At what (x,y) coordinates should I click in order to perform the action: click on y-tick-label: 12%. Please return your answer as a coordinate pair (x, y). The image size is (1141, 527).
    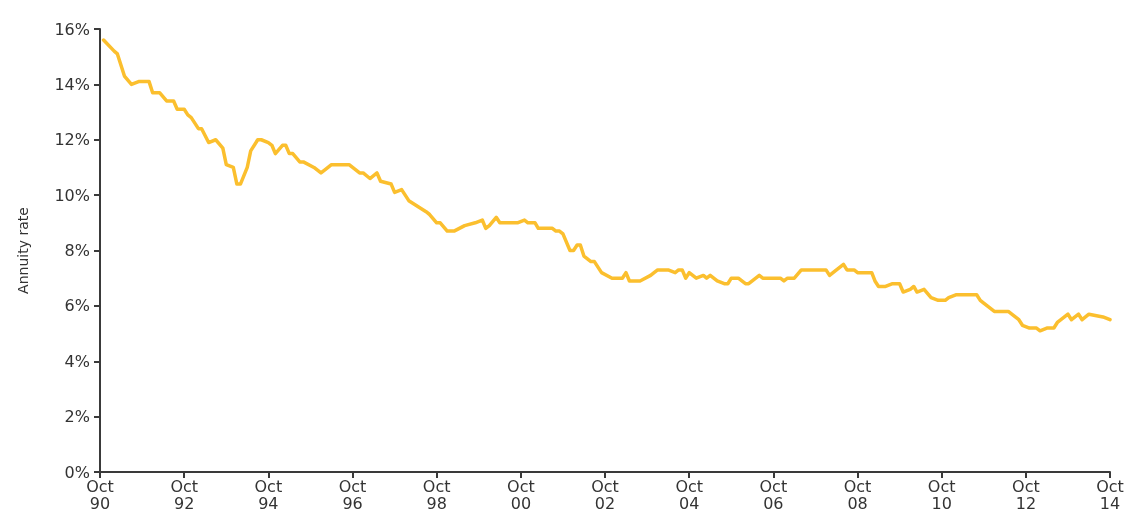
    Looking at the image, I should click on (72, 140).